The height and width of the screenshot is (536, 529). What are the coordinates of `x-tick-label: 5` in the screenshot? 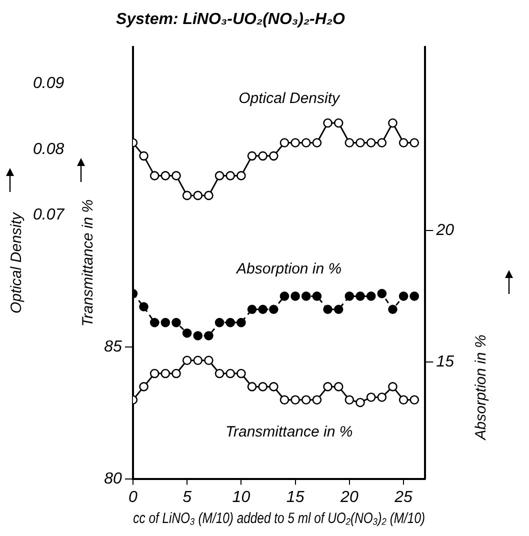 It's located at (187, 497).